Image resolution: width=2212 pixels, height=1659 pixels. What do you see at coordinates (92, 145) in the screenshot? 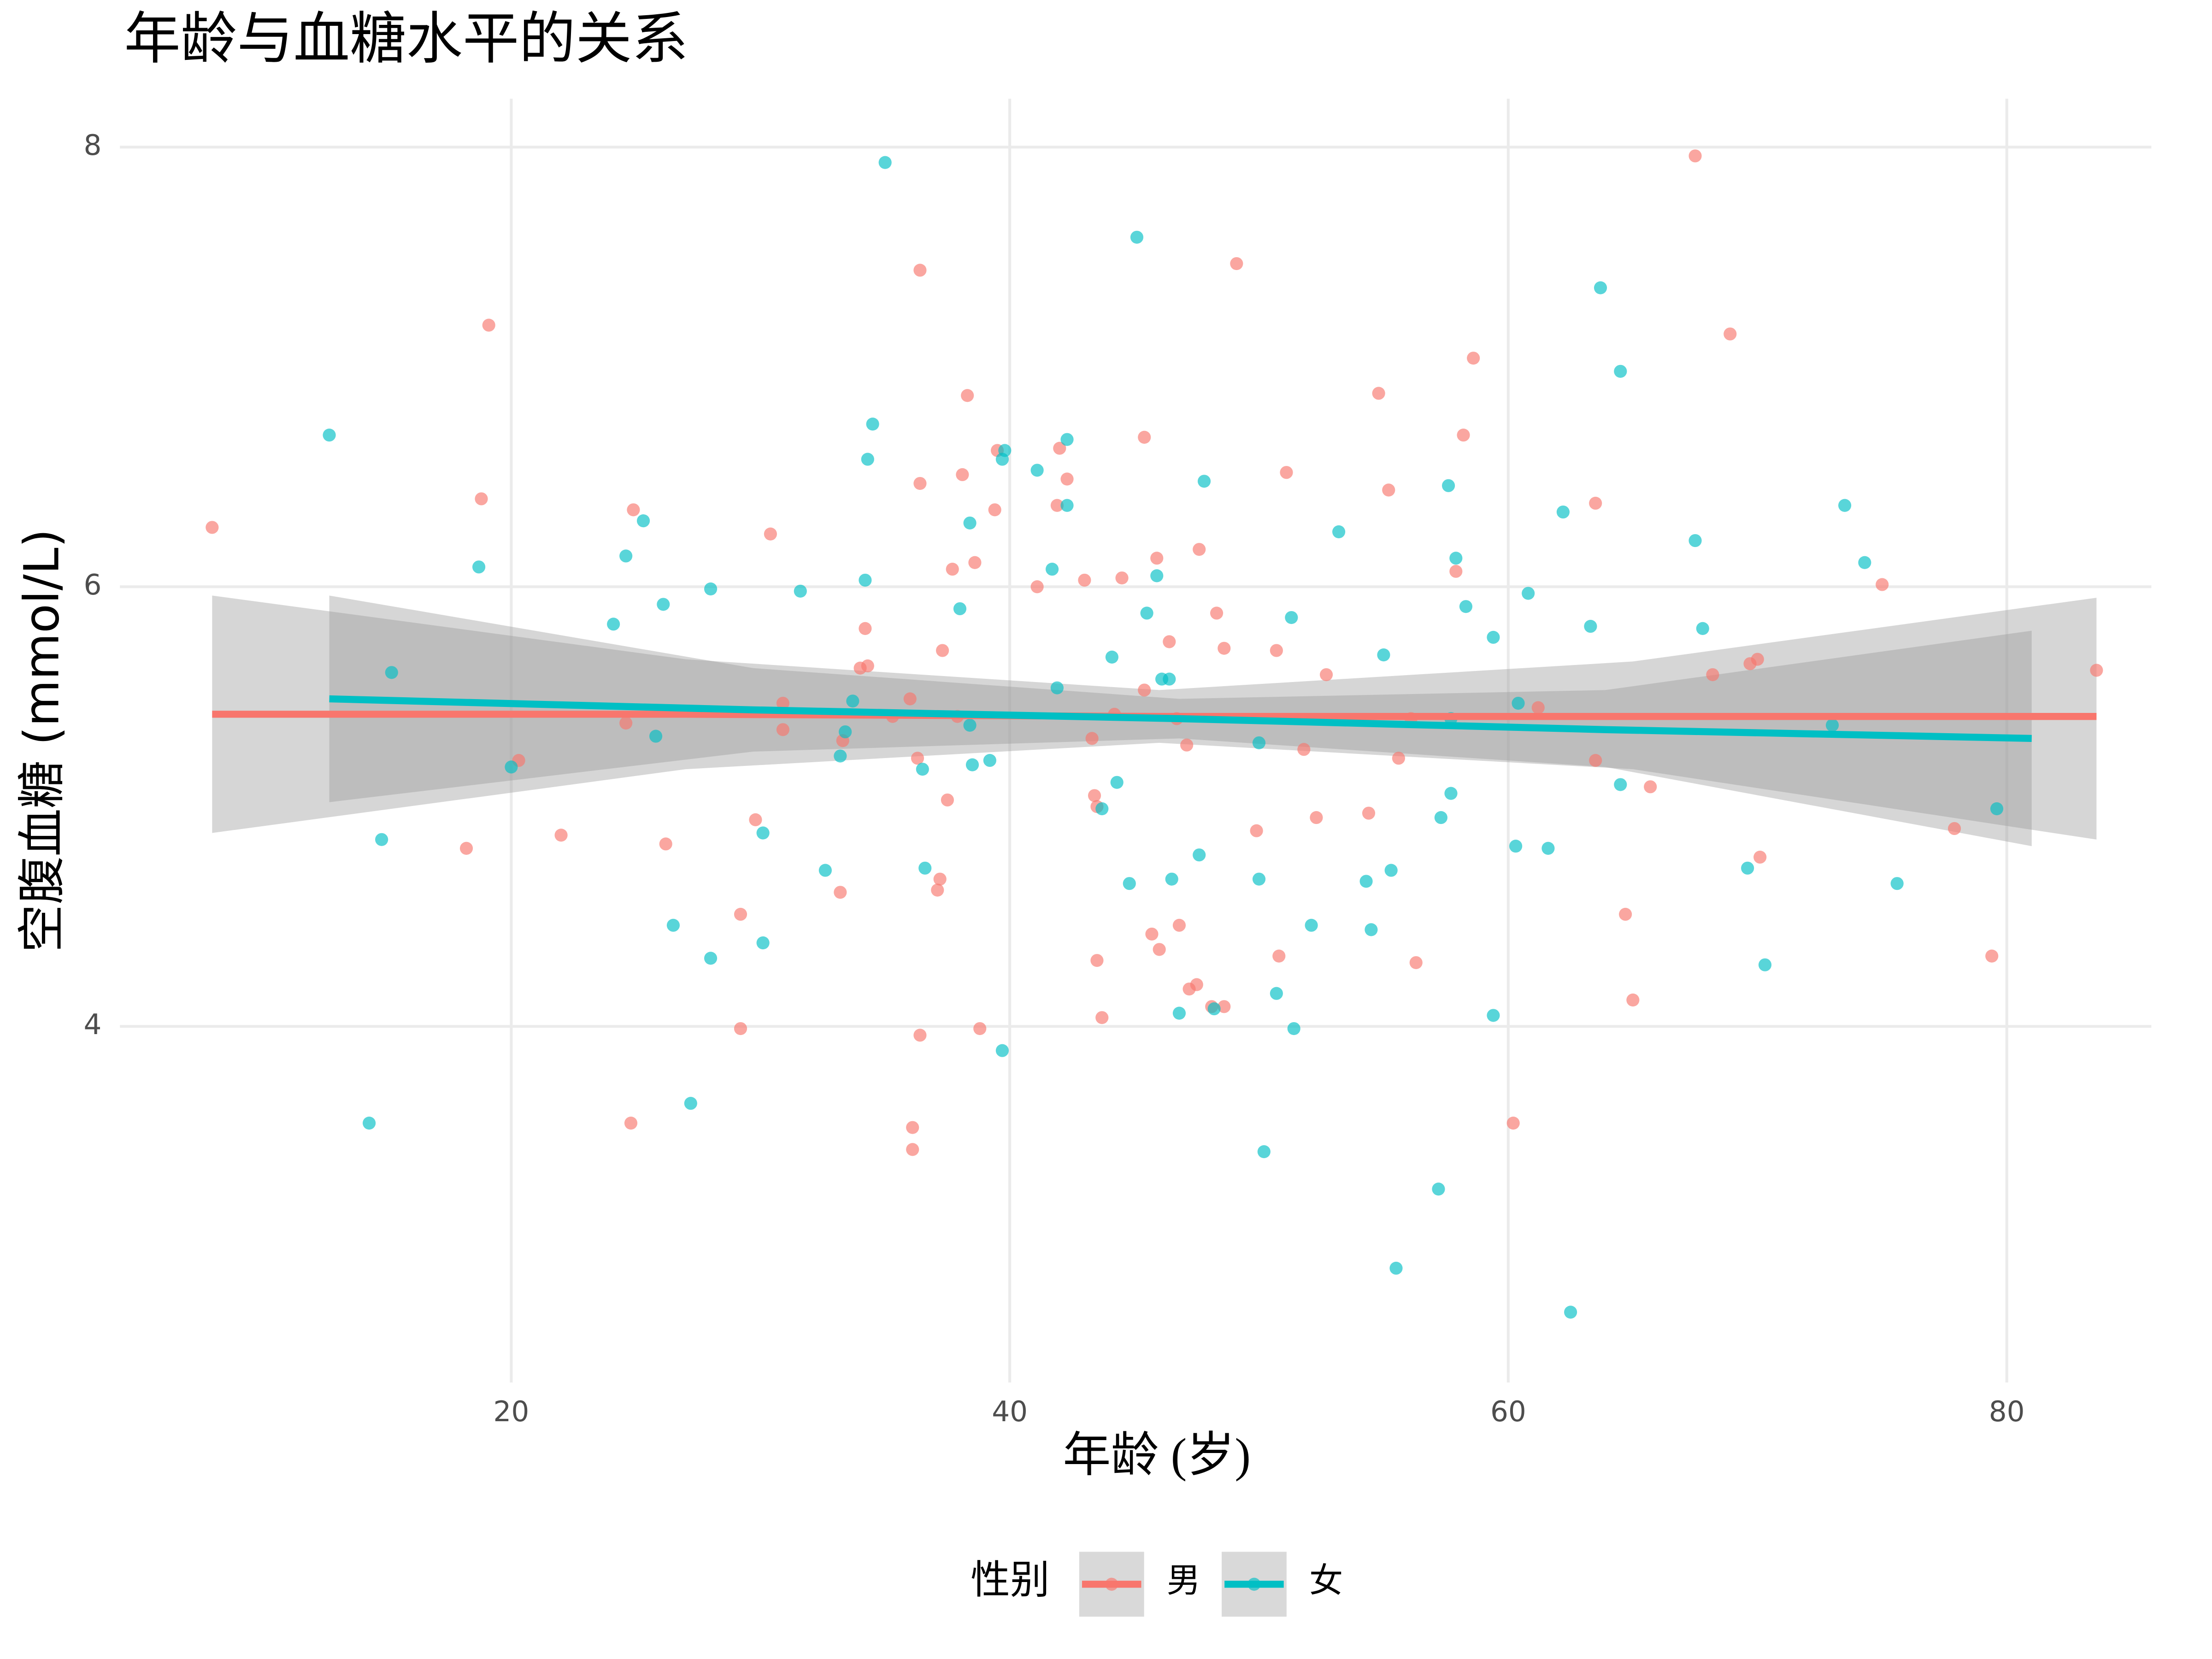
I see `y-tick-label: 8` at bounding box center [92, 145].